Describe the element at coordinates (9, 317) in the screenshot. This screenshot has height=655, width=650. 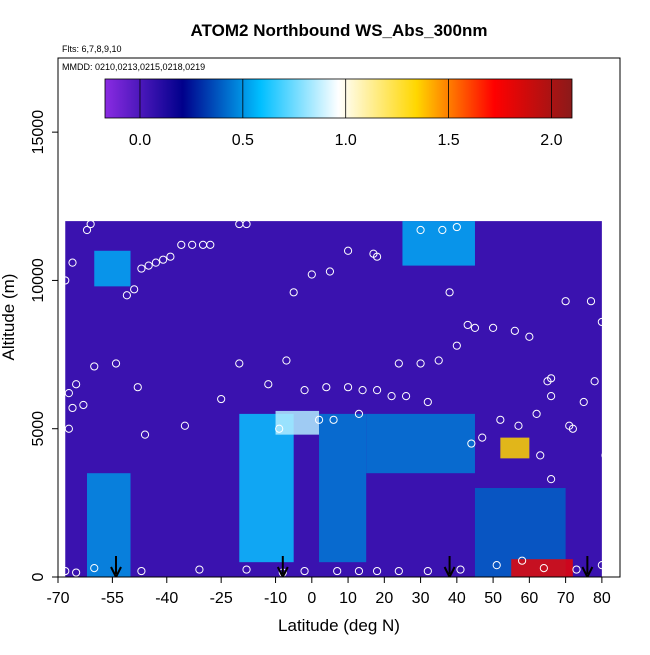
I see `y-axis-label: Altitude (m)` at that location.